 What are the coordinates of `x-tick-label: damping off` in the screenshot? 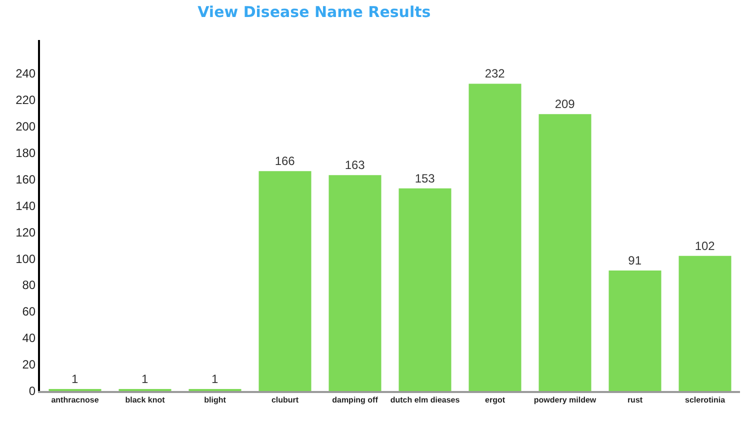 It's located at (355, 400).